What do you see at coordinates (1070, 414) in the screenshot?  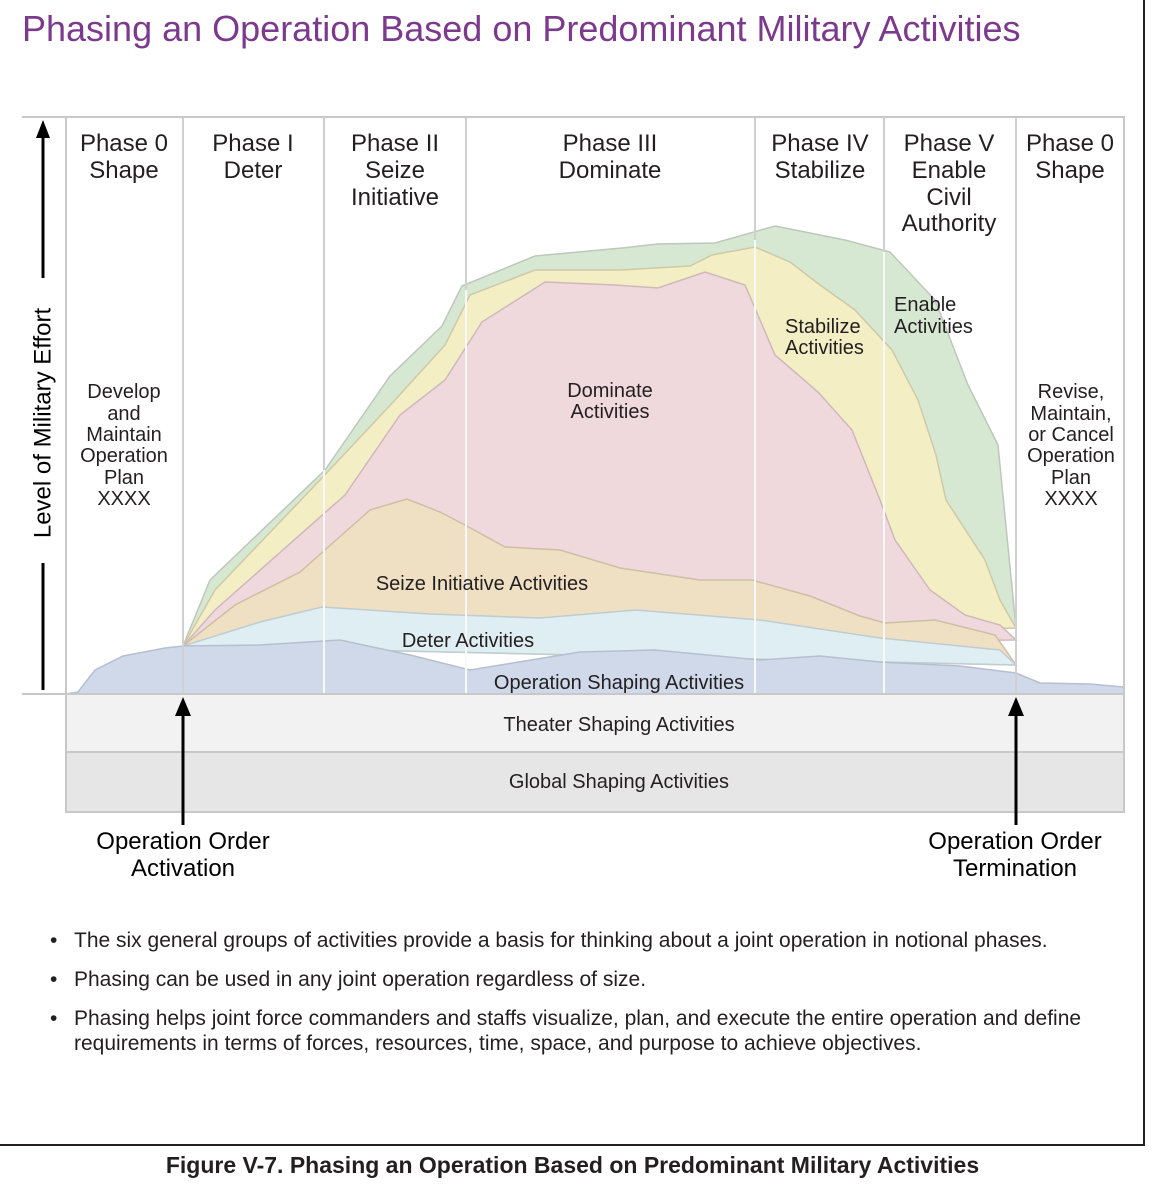 I see `svg-text: Maintain,` at bounding box center [1070, 414].